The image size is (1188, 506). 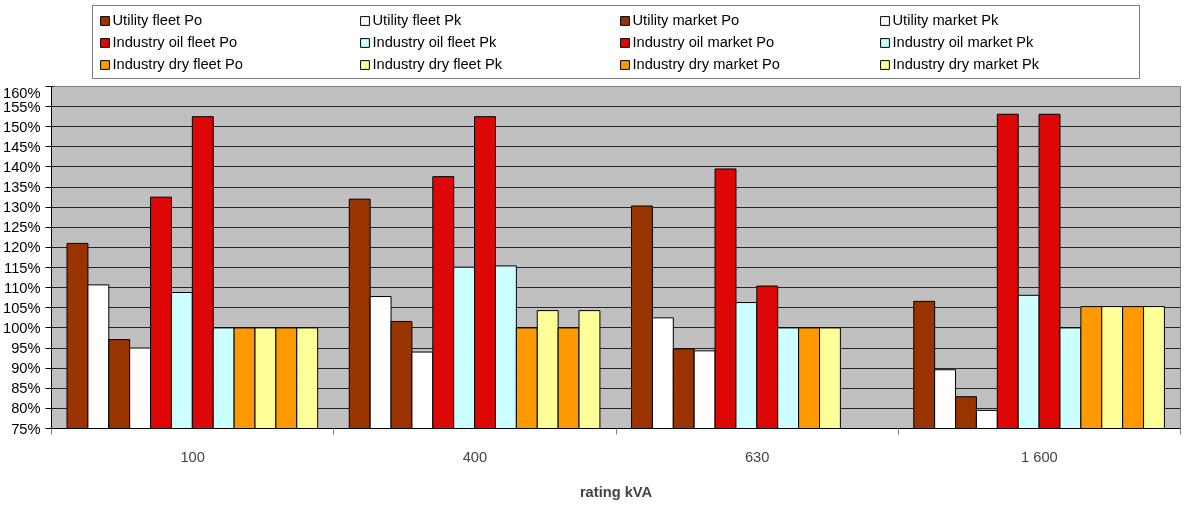 I want to click on x-tick-label: 400, so click(x=475, y=456).